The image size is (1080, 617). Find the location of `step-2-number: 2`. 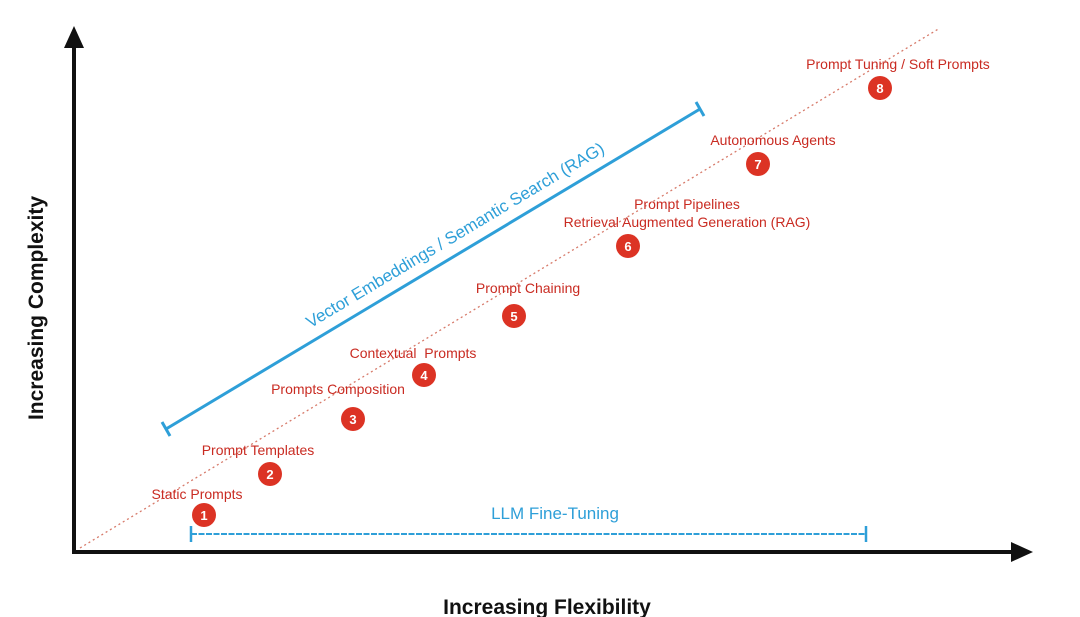

step-2-number: 2 is located at coordinates (269, 474).